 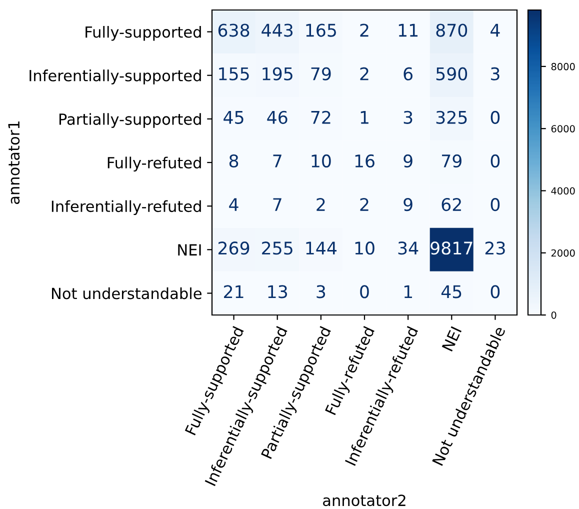 I want to click on data-label: 11, so click(x=408, y=30).